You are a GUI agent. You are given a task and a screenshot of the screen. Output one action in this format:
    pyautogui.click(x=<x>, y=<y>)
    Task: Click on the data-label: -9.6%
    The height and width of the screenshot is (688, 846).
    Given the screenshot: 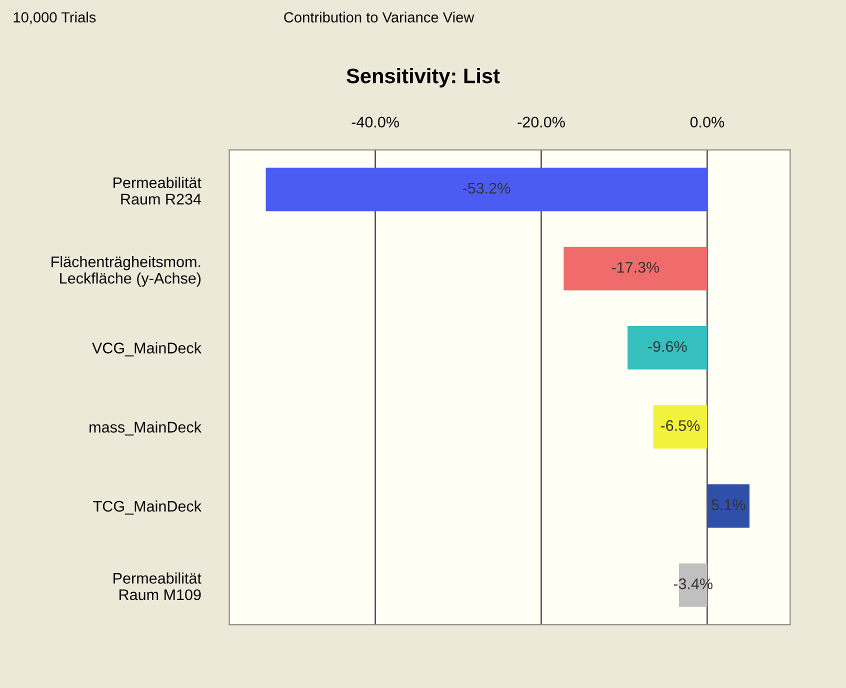 What is the action you would take?
    pyautogui.click(x=667, y=346)
    